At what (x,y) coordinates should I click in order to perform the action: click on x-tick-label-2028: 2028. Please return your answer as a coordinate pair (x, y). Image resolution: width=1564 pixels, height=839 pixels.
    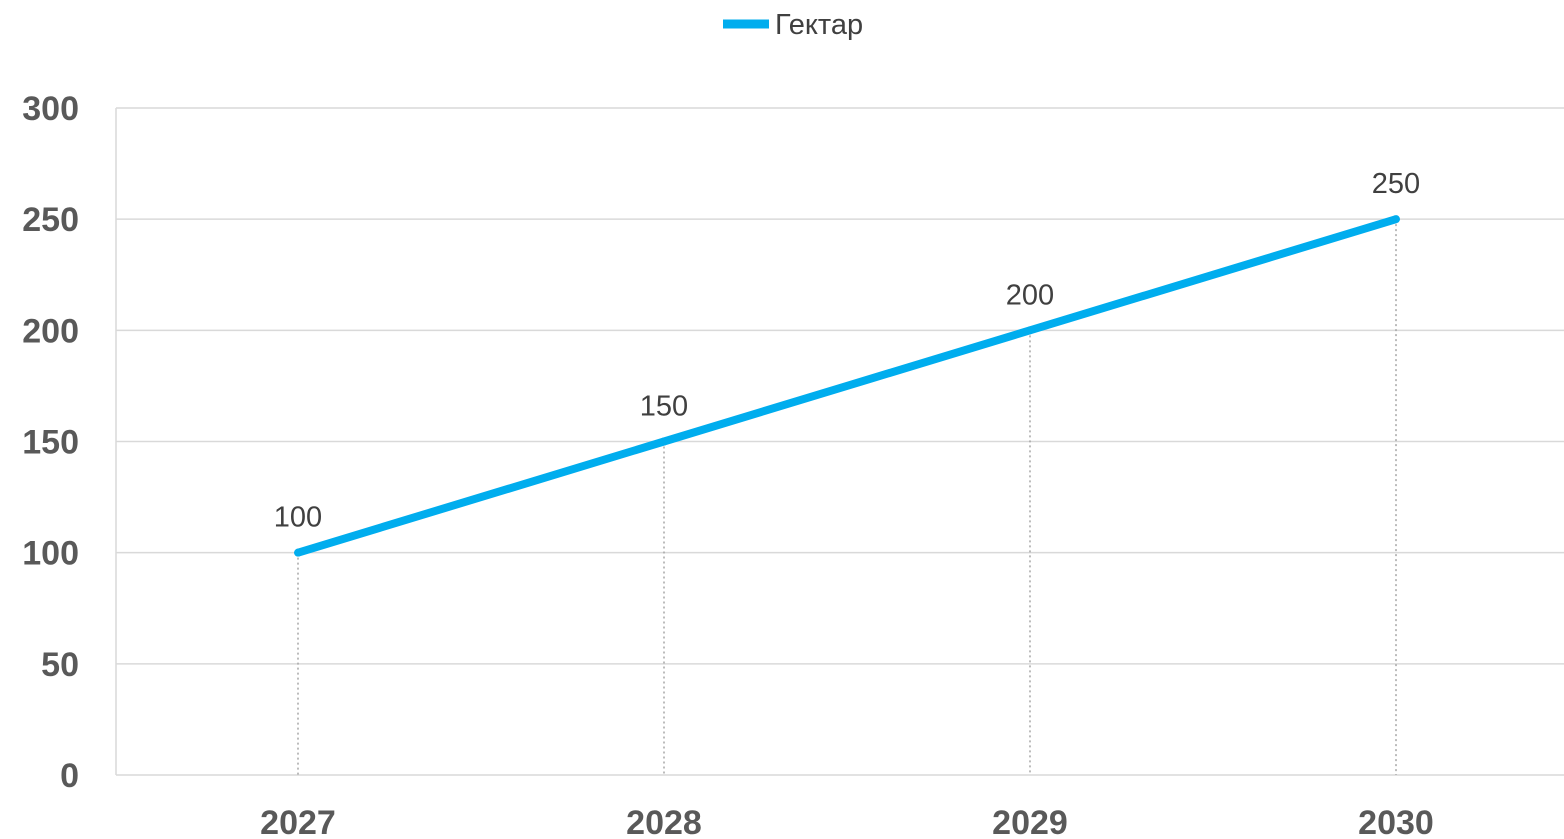
    Looking at the image, I should click on (664, 821).